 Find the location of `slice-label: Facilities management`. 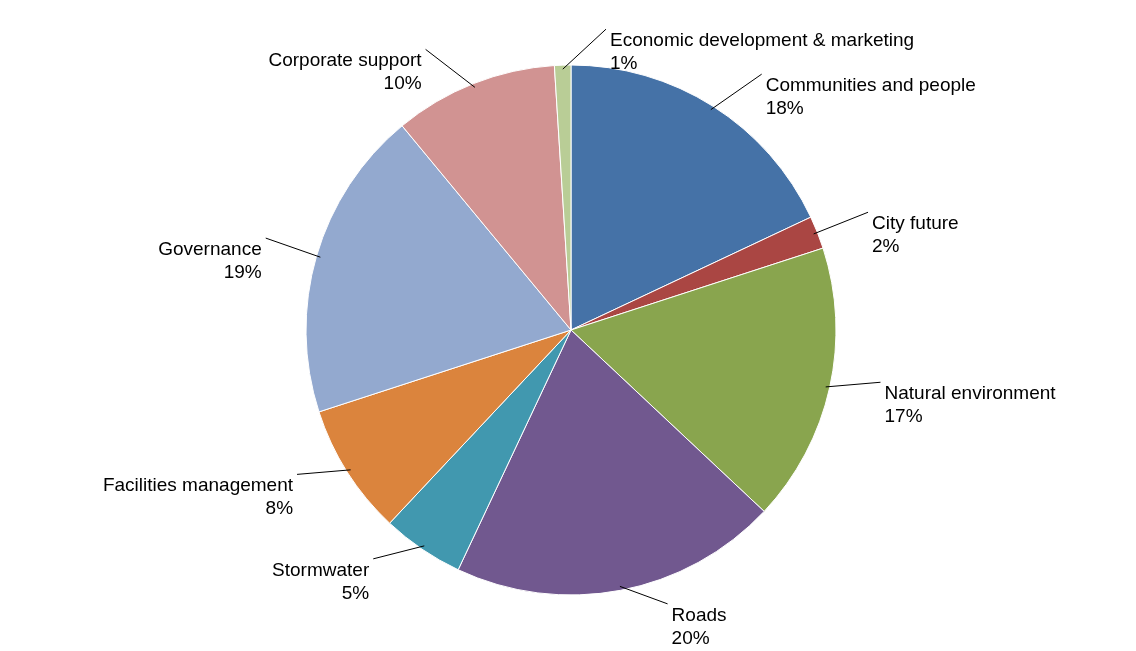

slice-label: Facilities management is located at coordinates (198, 485).